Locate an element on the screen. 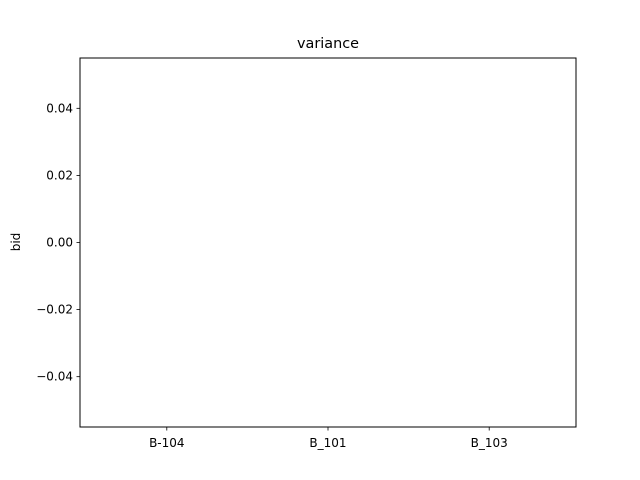 This screenshot has width=640, height=480. x-tick-label: B-104 is located at coordinates (166, 443).